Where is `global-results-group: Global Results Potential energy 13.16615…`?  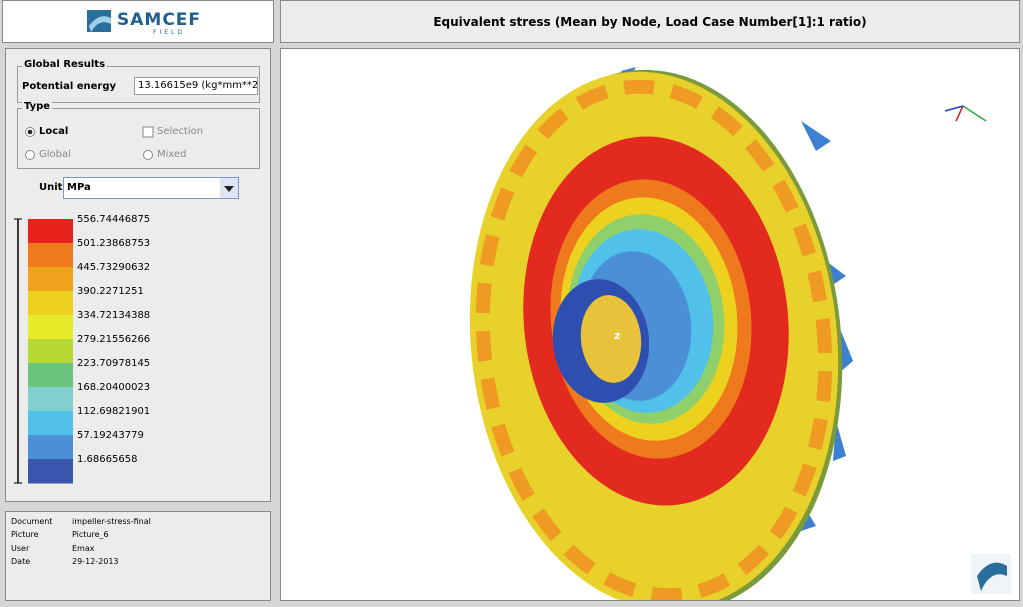 global-results-group: Global Results Potential energy 13.16615… is located at coordinates (138, 81).